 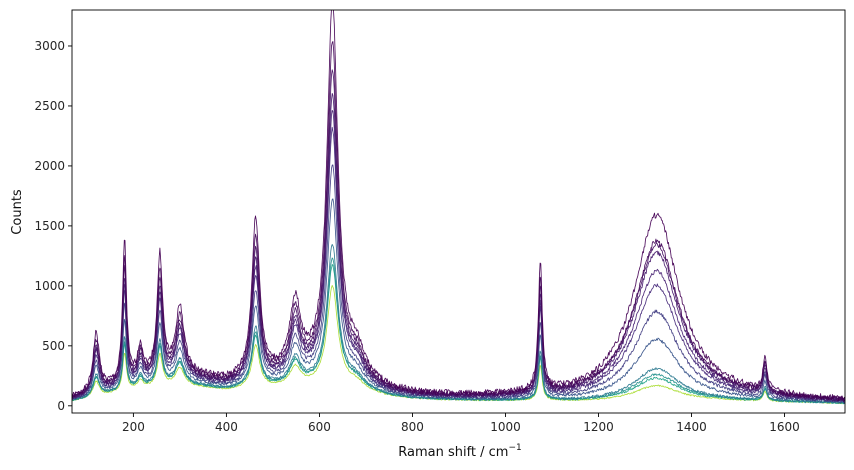 I want to click on x-tick-label: 1200, so click(x=598, y=427).